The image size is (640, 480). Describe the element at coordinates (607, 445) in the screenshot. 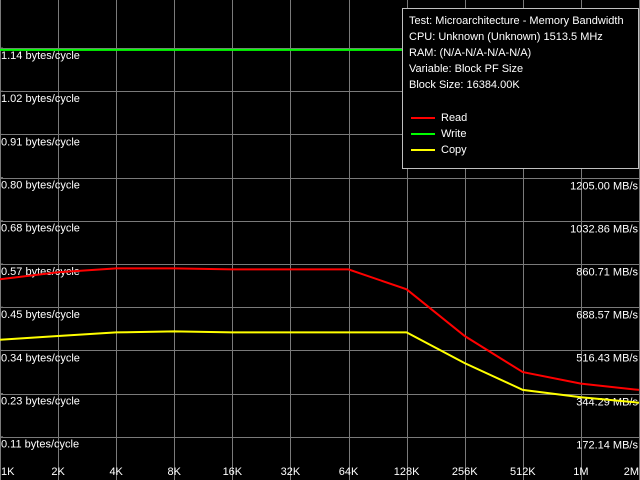

I see `y-tick-label: 172.14 MB/s` at that location.